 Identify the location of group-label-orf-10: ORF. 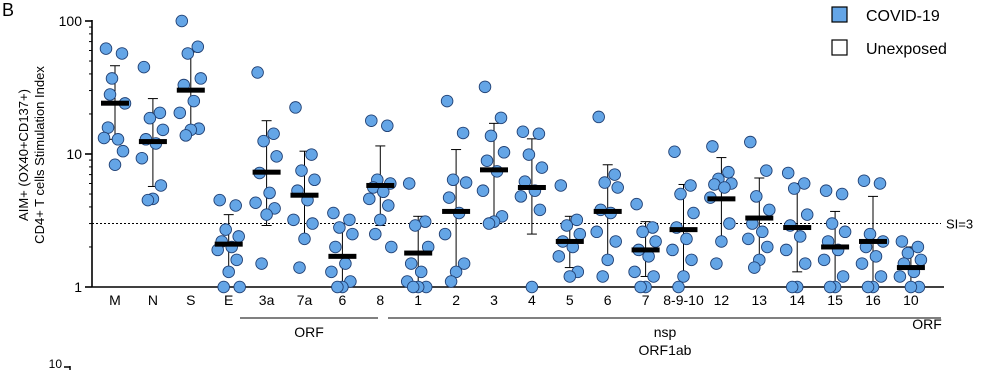
(927, 324).